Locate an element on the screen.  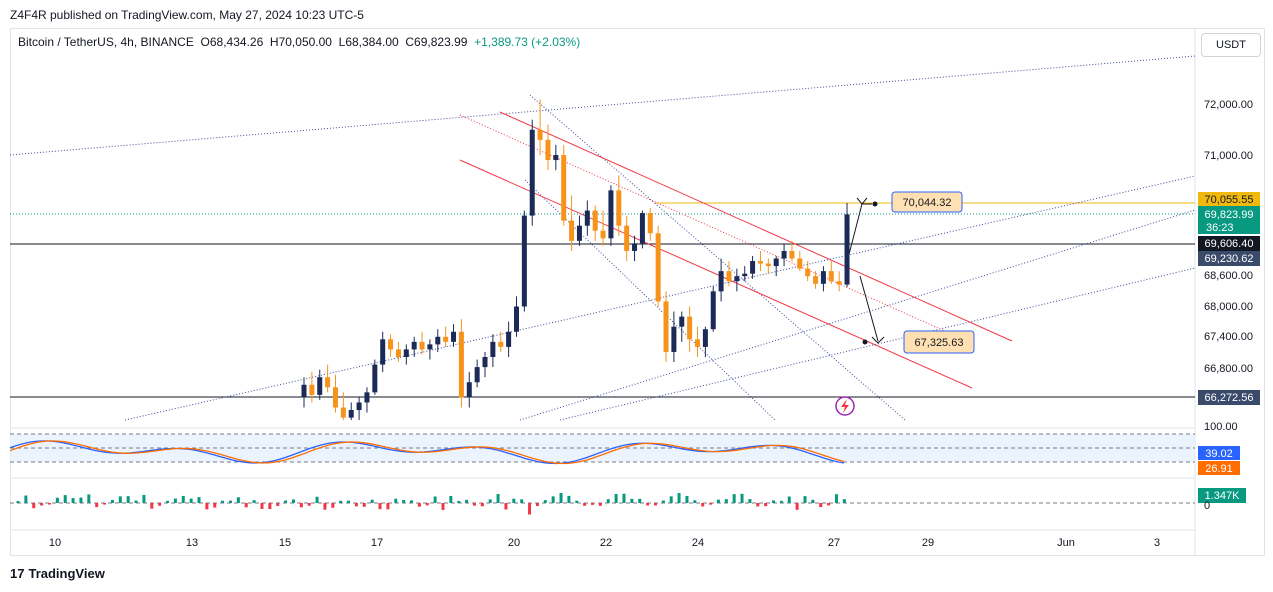
callout-lower: 67,325.63 is located at coordinates (939, 342).